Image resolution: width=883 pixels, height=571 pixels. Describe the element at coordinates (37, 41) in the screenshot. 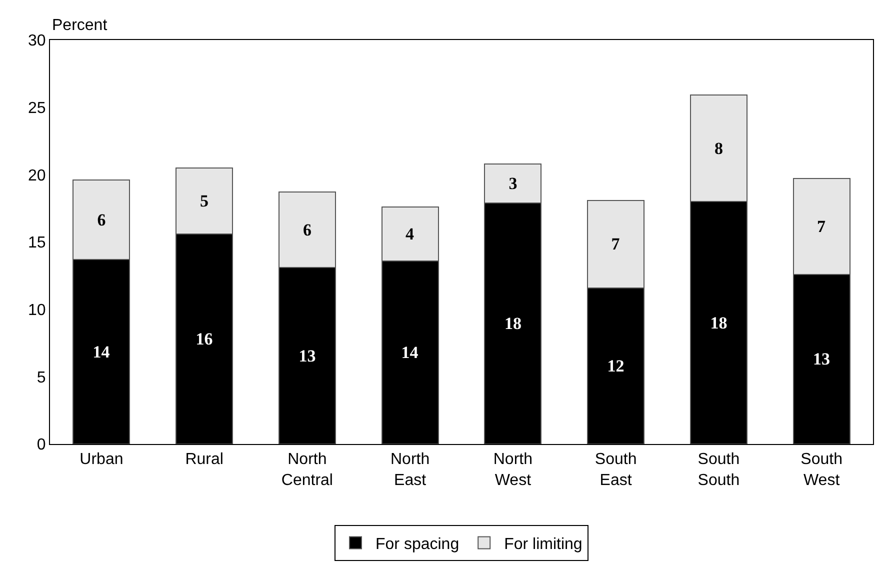

I see `y-tick-label: 30` at that location.